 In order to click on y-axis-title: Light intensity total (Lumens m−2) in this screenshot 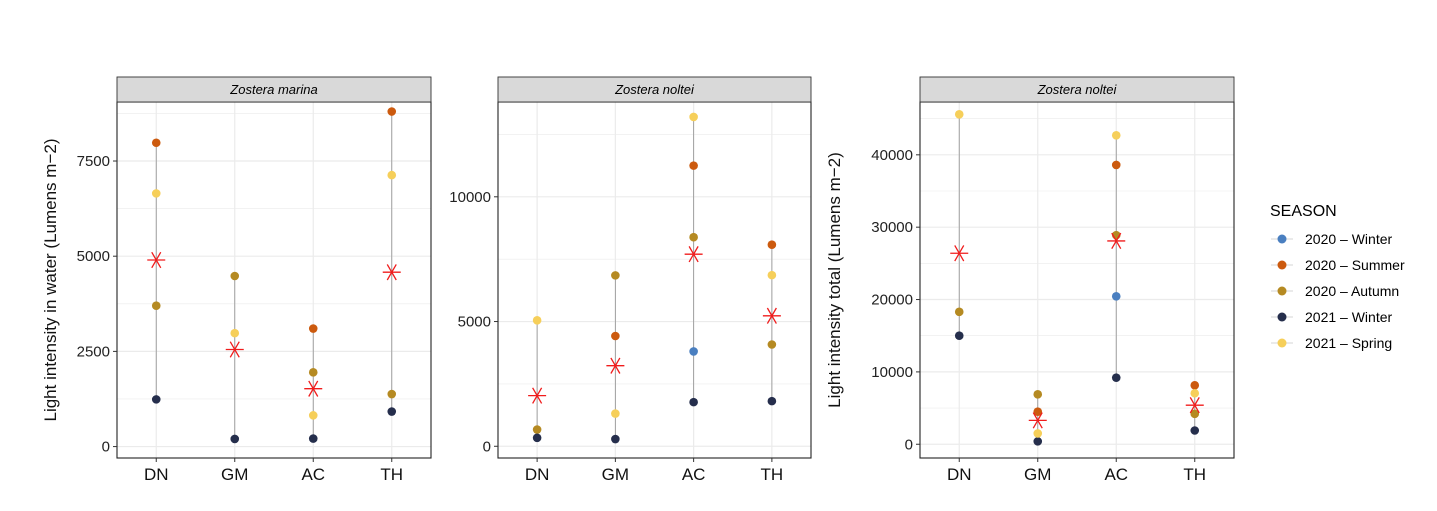, I will do `click(834, 280)`.